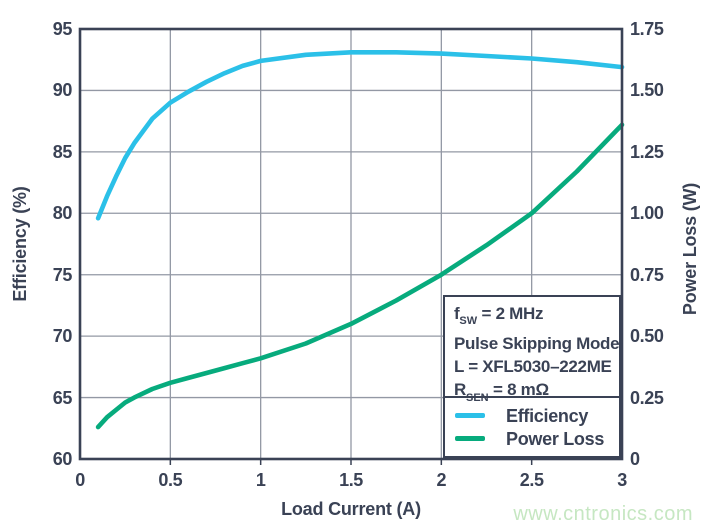 Image resolution: width=709 pixels, height=532 pixels. I want to click on legend-item-power-loss: Power Loss, so click(537, 439).